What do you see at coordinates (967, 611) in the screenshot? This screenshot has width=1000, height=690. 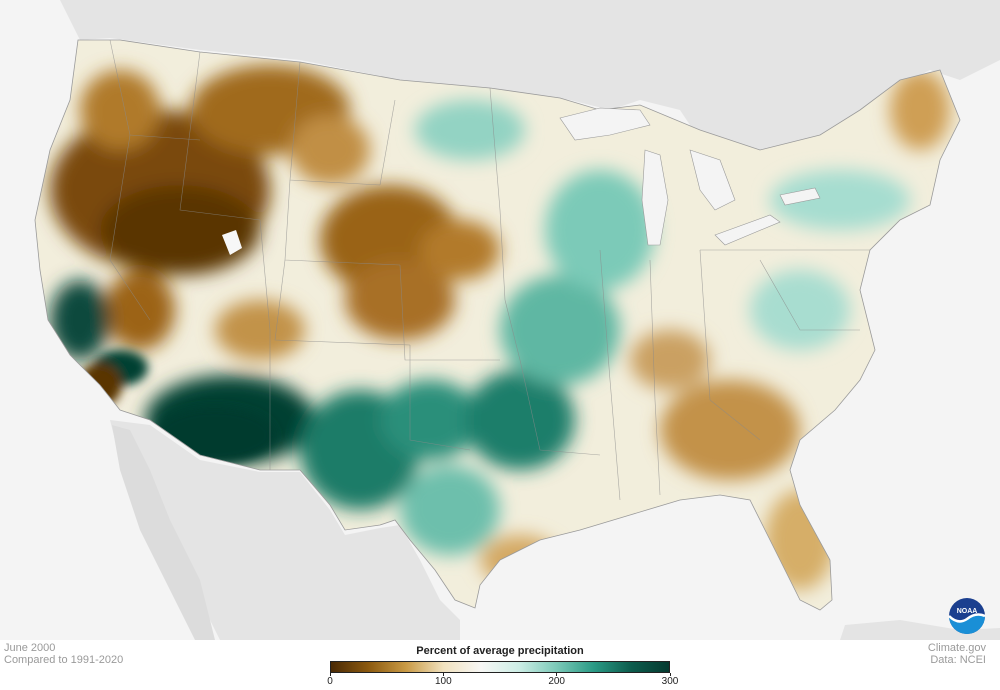 I see `noaa-logo-text: NOAA` at bounding box center [967, 611].